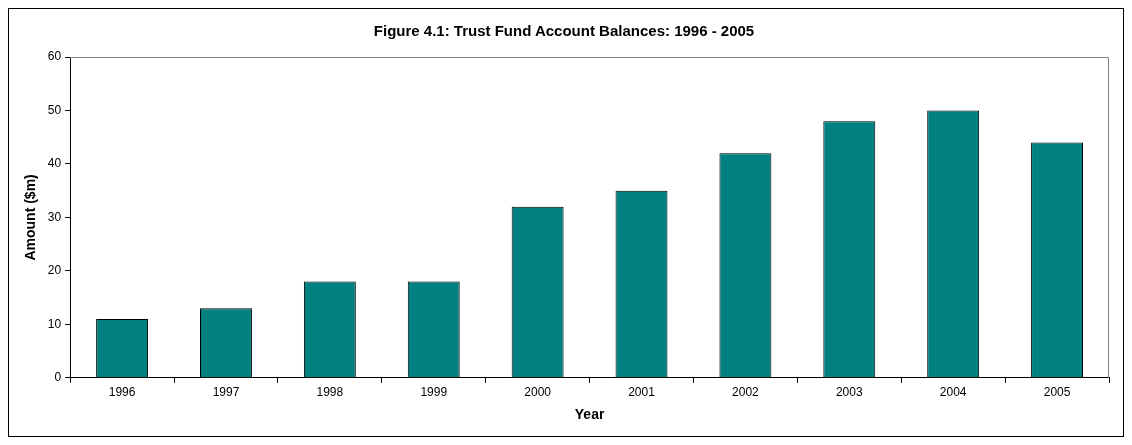  What do you see at coordinates (58, 377) in the screenshot?
I see `y-tick-label: 0` at bounding box center [58, 377].